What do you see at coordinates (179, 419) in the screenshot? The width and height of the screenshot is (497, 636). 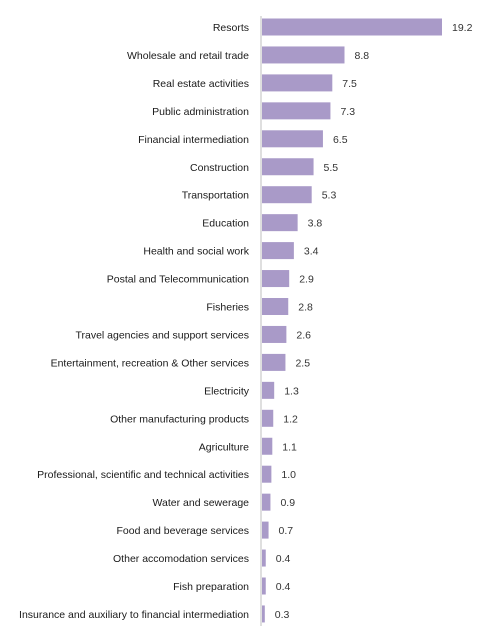 I see `category-label: Other manufacturing products` at bounding box center [179, 419].